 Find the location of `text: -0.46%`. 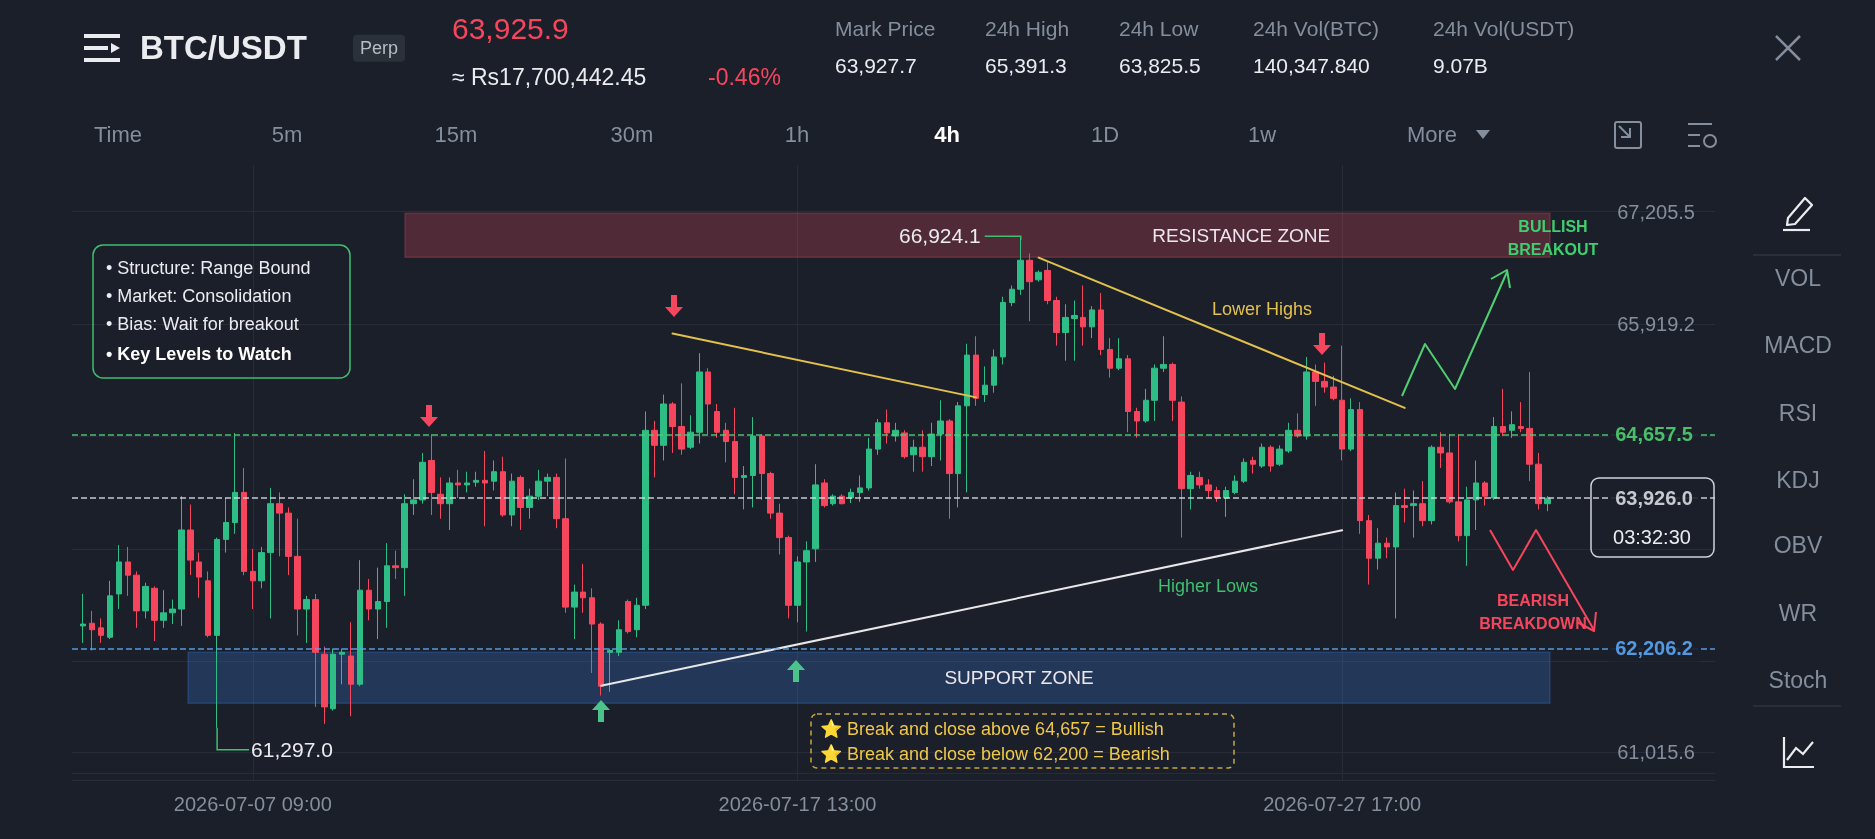

text: -0.46% is located at coordinates (744, 77).